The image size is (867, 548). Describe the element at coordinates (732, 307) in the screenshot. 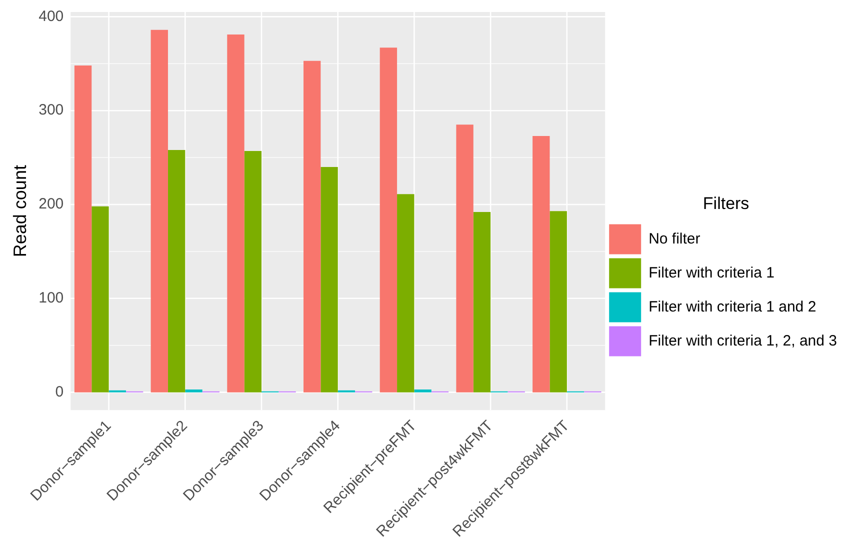

I see `legend-label: Filter with criteria 1 and 2` at that location.